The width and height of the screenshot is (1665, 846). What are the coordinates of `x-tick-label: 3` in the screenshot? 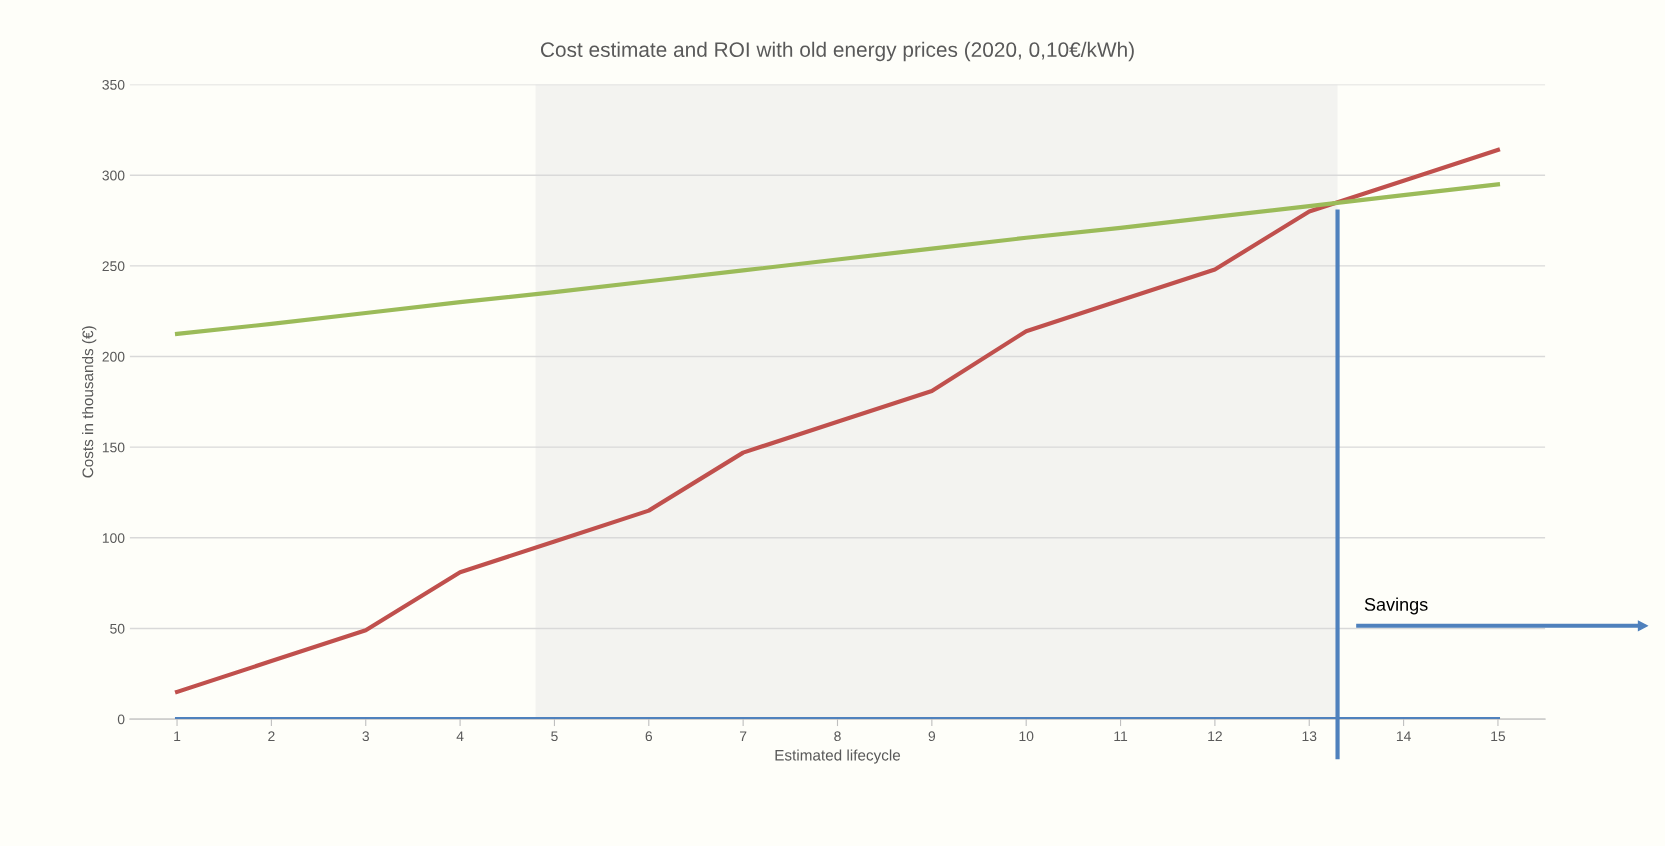 It's located at (365, 736).